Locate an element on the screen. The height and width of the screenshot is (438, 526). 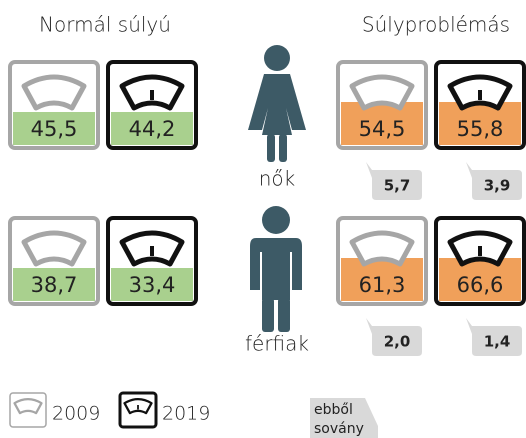
scale-value: 61,3 is located at coordinates (382, 285).